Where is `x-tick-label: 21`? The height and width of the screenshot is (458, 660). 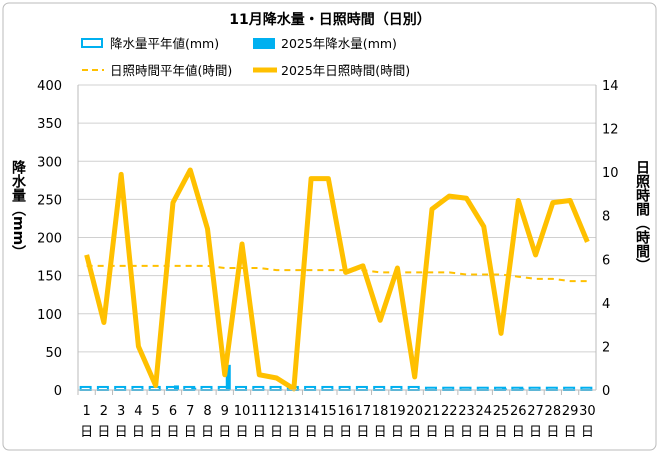
x-tick-label: 21 is located at coordinates (432, 411).